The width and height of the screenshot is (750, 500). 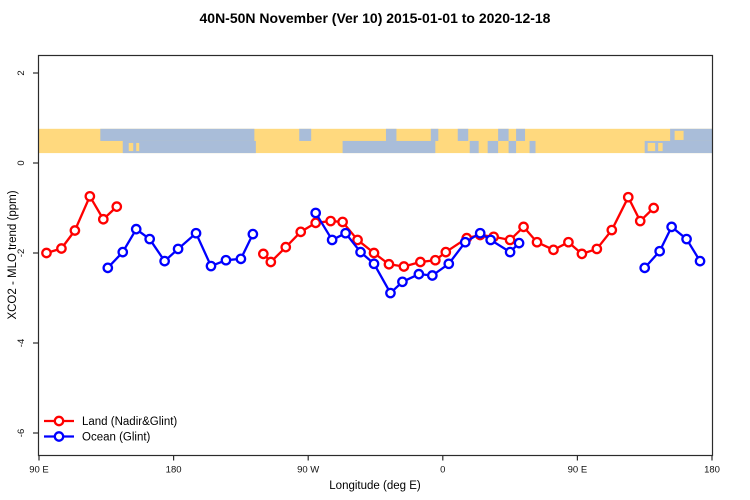 I want to click on y-tick-label: -6, so click(x=21, y=433).